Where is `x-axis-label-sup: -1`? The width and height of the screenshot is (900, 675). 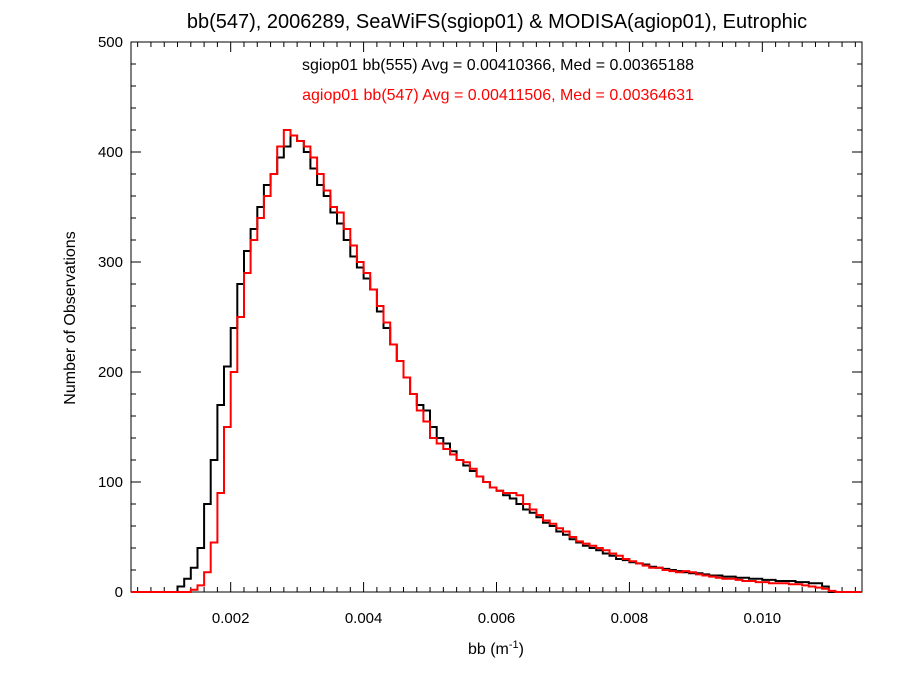 x-axis-label-sup: -1 is located at coordinates (514, 645).